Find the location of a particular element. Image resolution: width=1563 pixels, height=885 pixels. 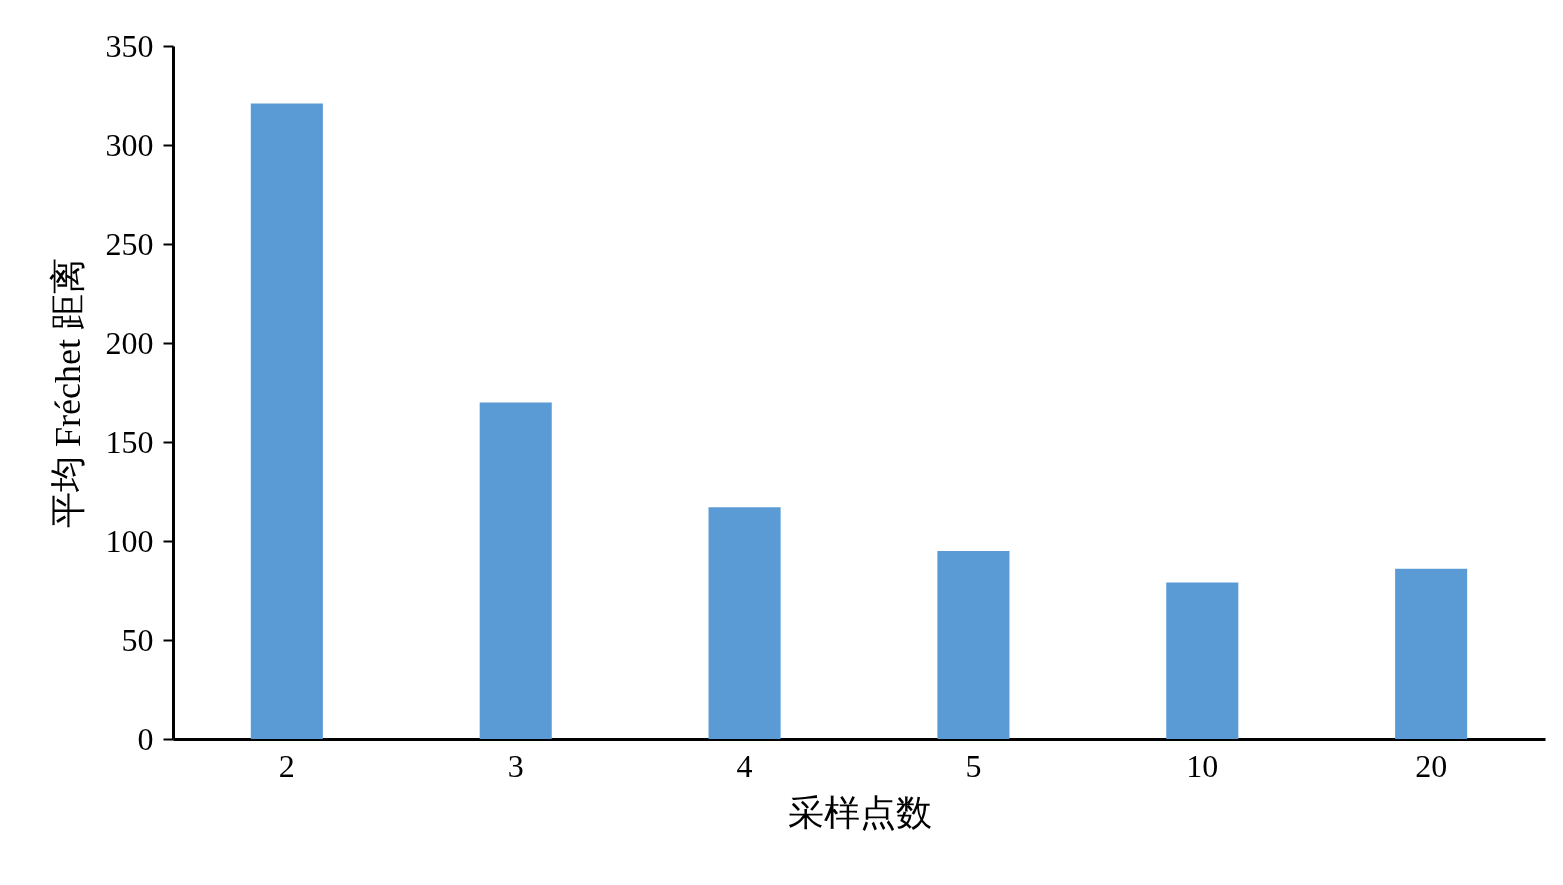

y-tick-label: 50 is located at coordinates (137, 639).